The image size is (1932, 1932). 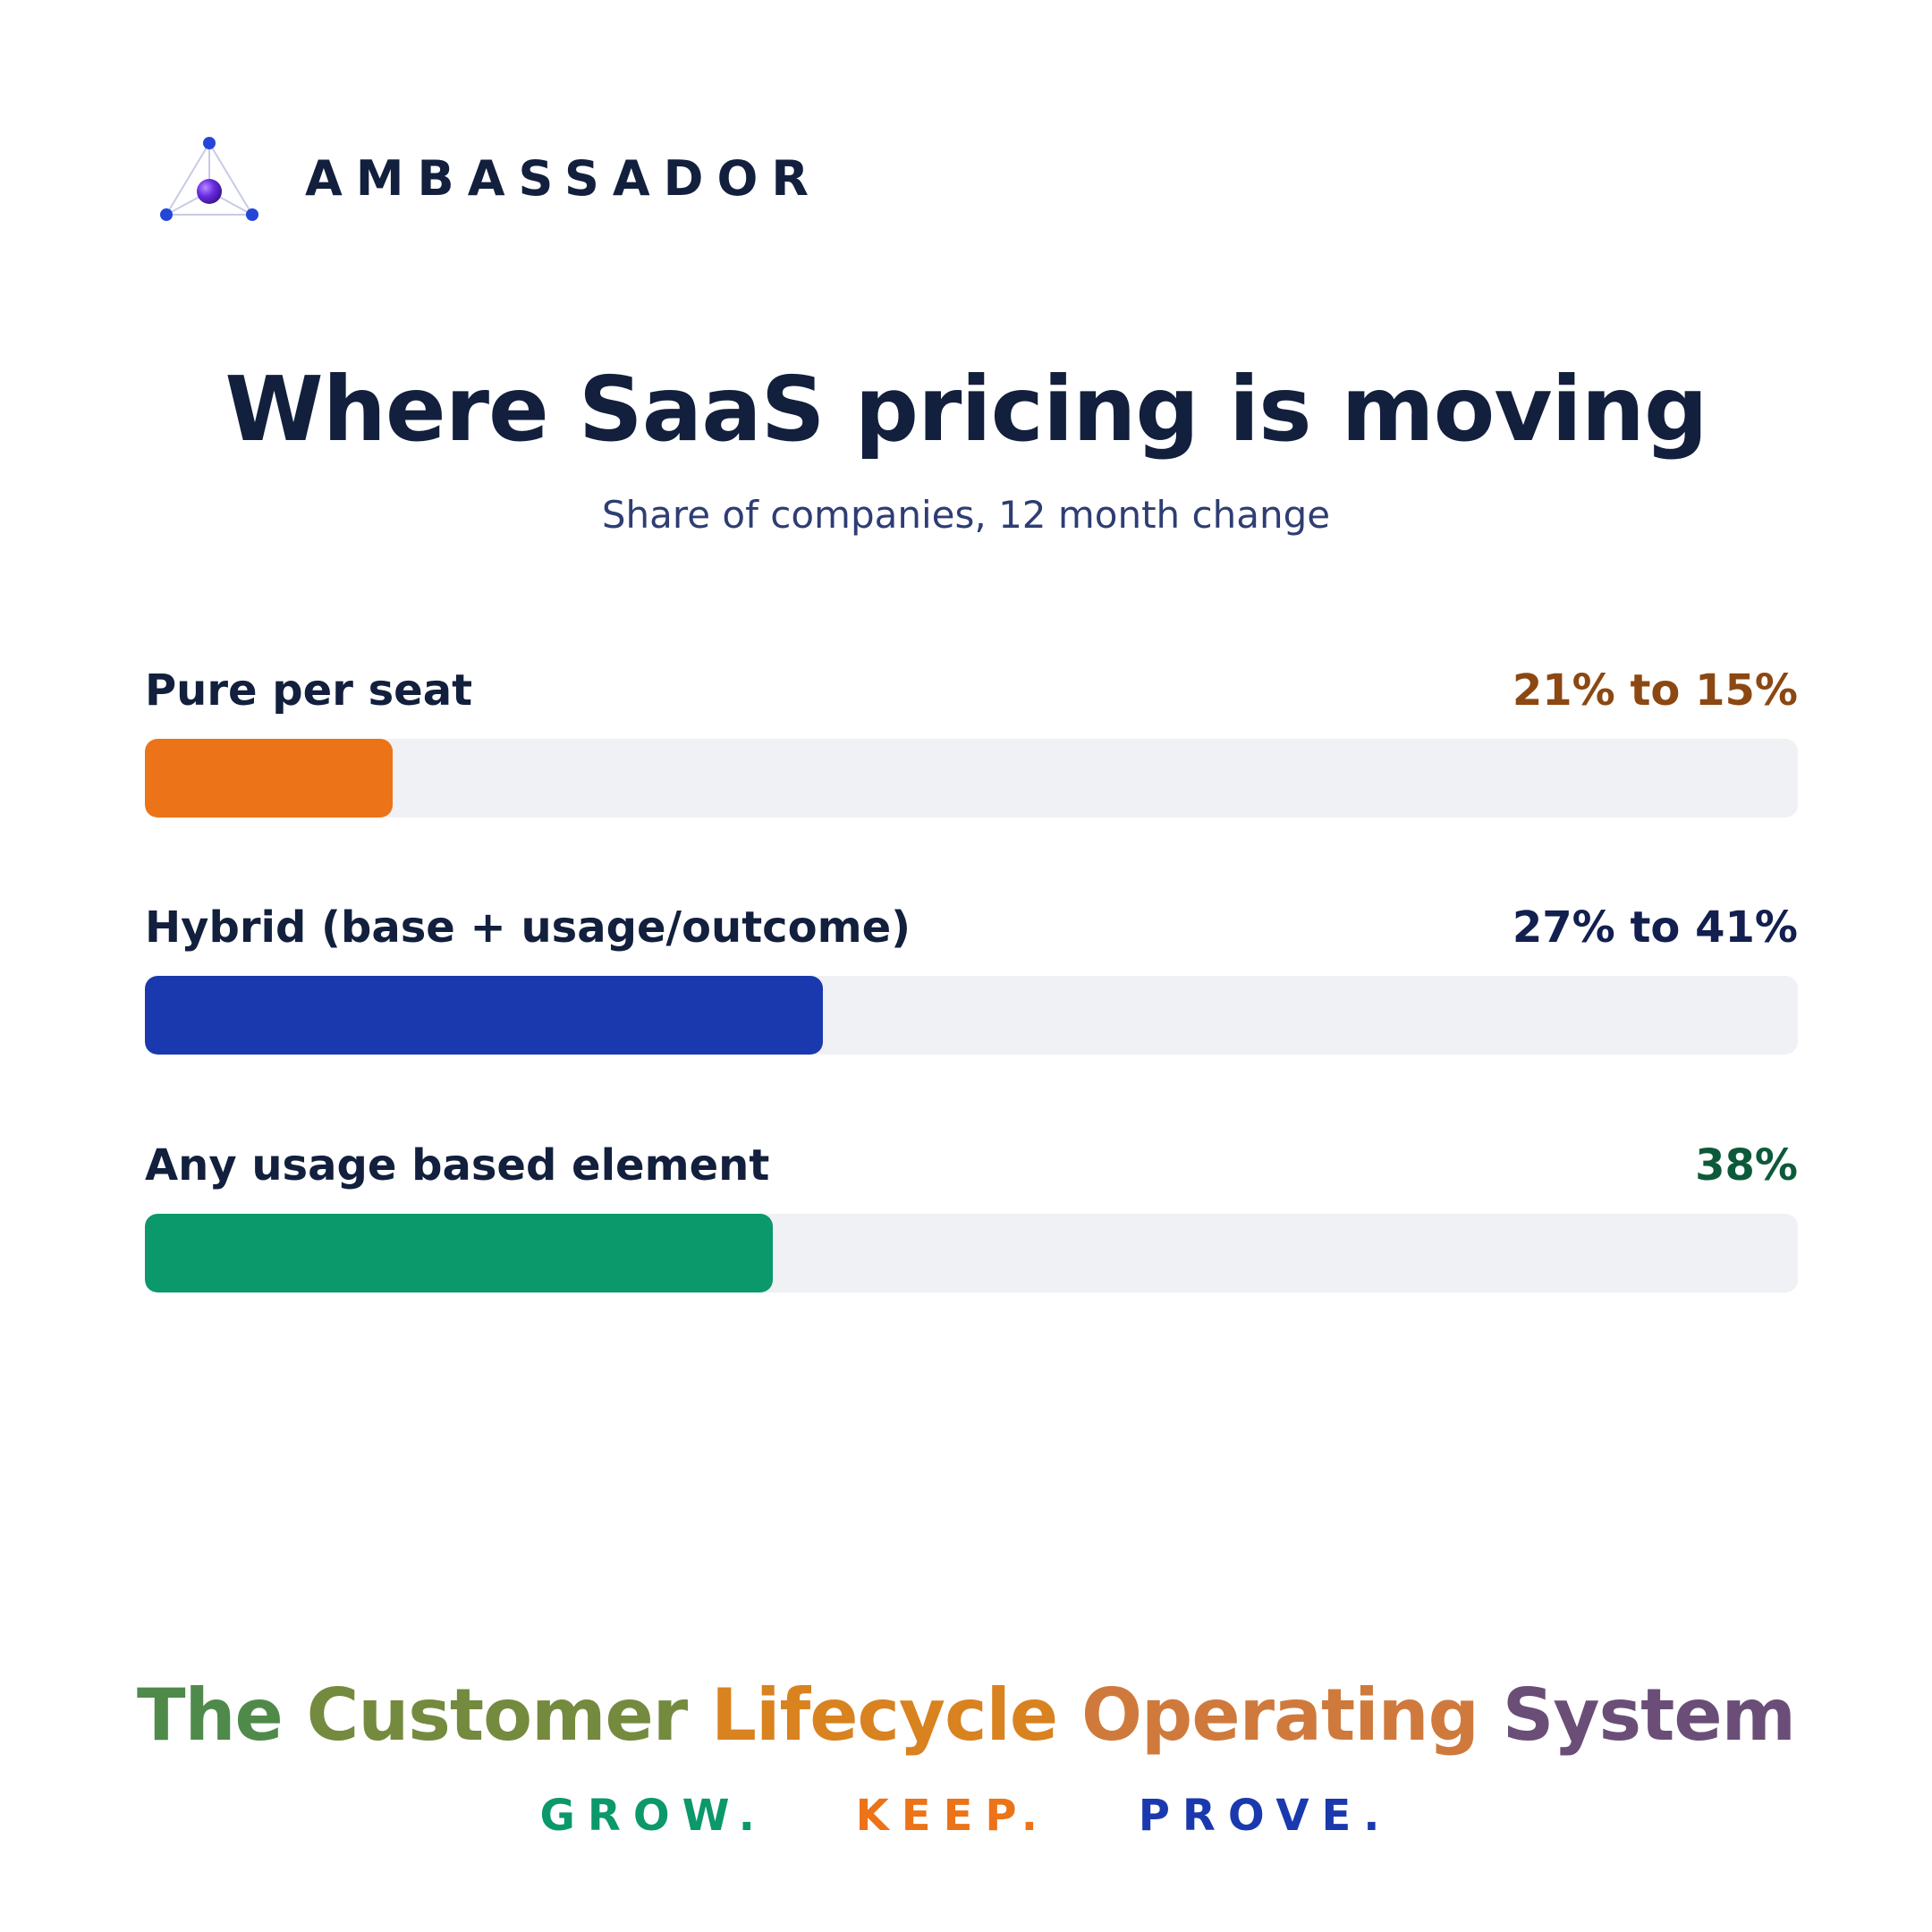 I want to click on bar-value-label: 38%, so click(x=1746, y=1165).